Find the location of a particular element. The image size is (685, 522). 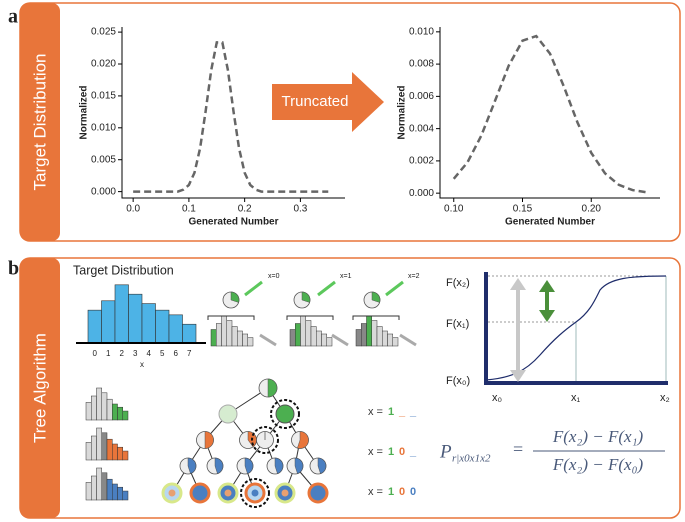

cdf-y-label: F(x₁) is located at coordinates (457, 324).